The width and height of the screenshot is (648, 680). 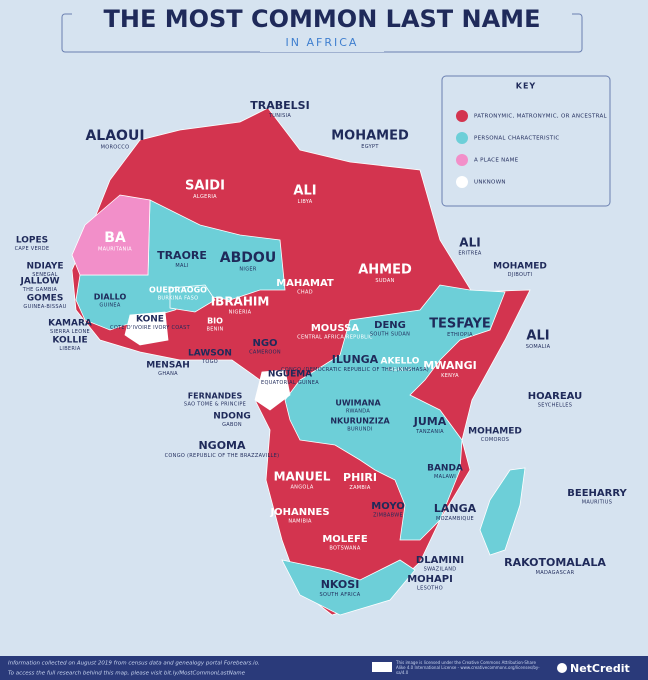 I want to click on surname: DLAMINI, so click(x=440, y=560).